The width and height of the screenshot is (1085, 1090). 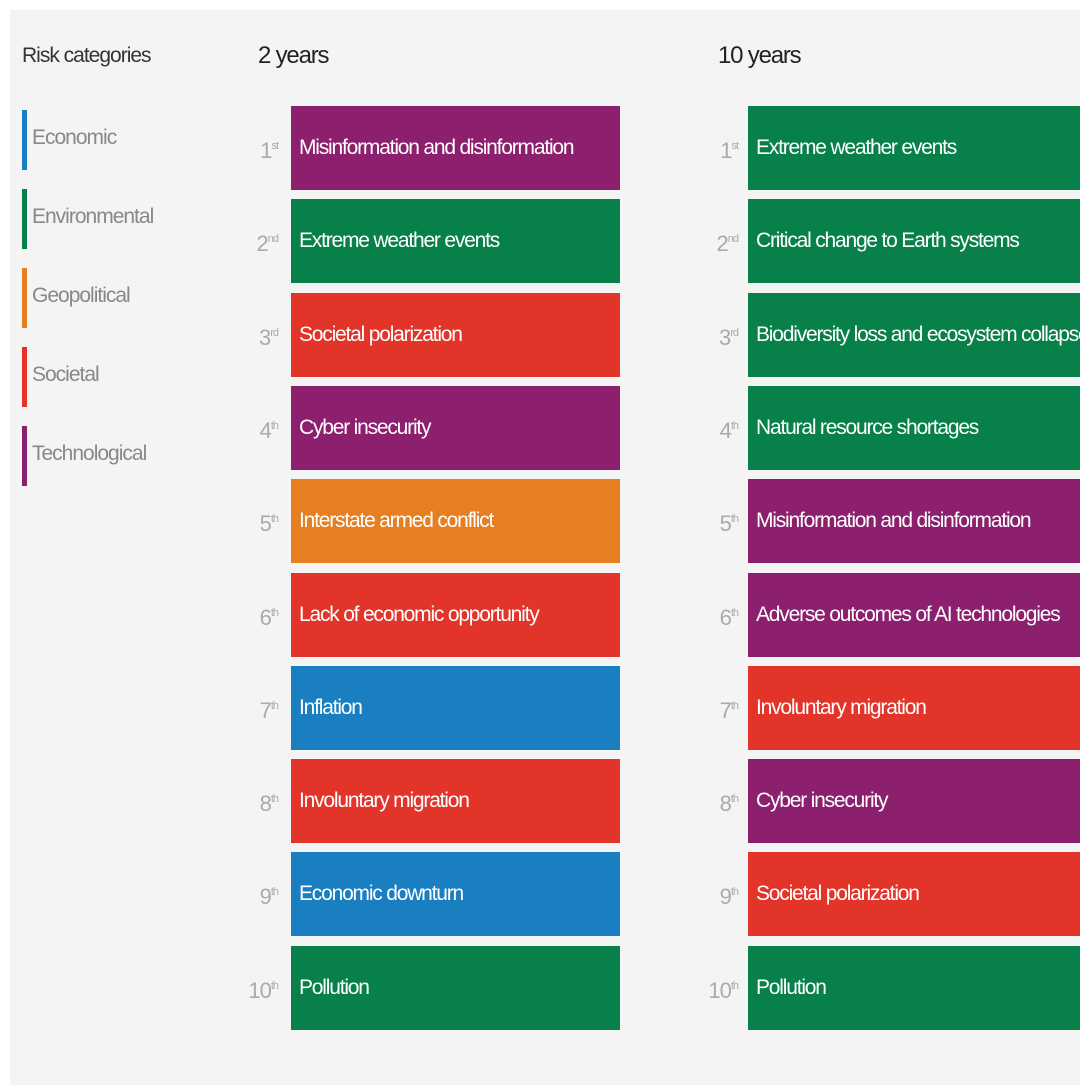 What do you see at coordinates (914, 427) in the screenshot?
I see `risk-bar: Natural resource shortages` at bounding box center [914, 427].